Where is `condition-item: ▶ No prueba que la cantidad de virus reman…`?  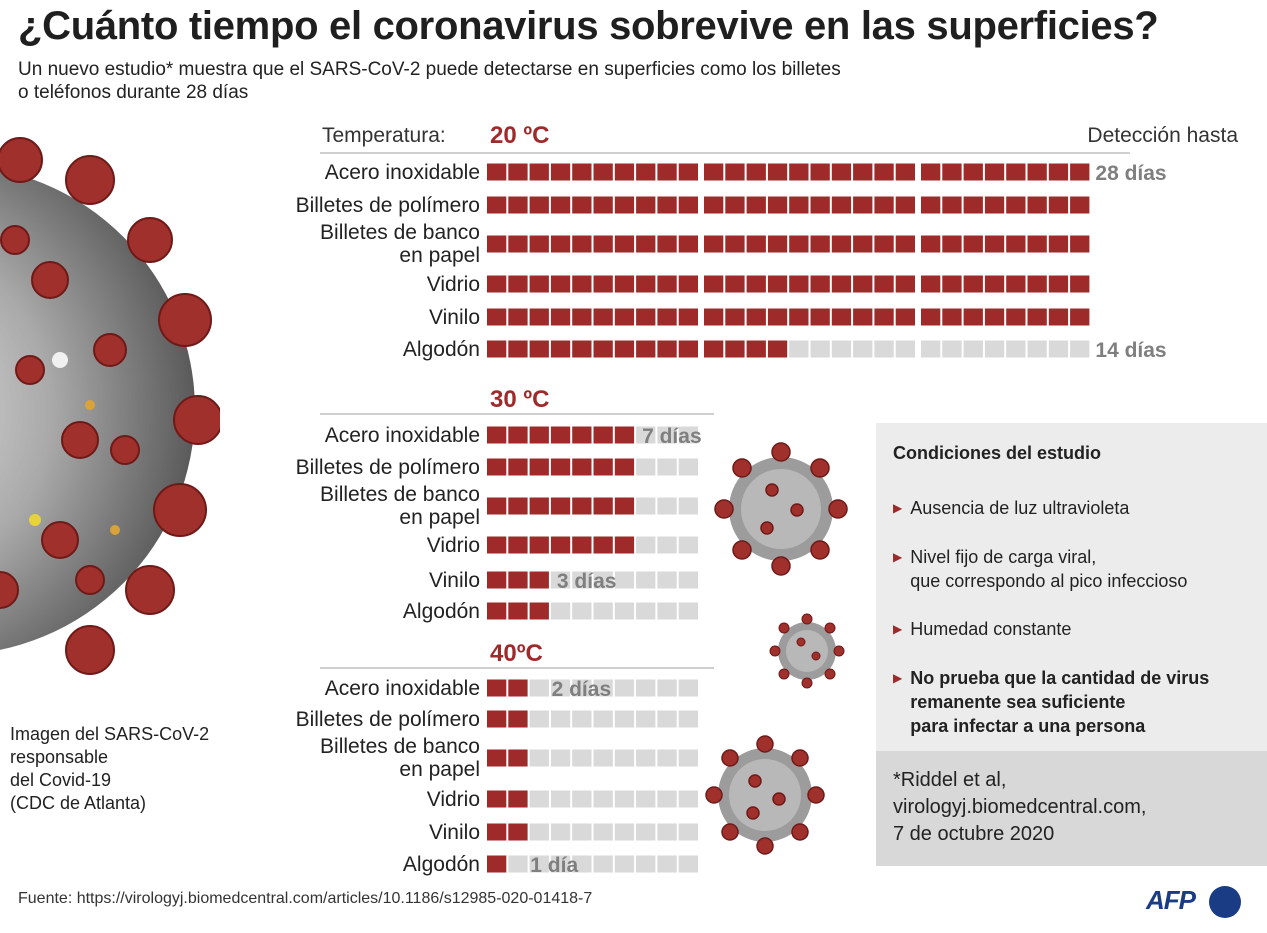 condition-item: ▶ No prueba que la cantidad de virus reman… is located at coordinates (1051, 702).